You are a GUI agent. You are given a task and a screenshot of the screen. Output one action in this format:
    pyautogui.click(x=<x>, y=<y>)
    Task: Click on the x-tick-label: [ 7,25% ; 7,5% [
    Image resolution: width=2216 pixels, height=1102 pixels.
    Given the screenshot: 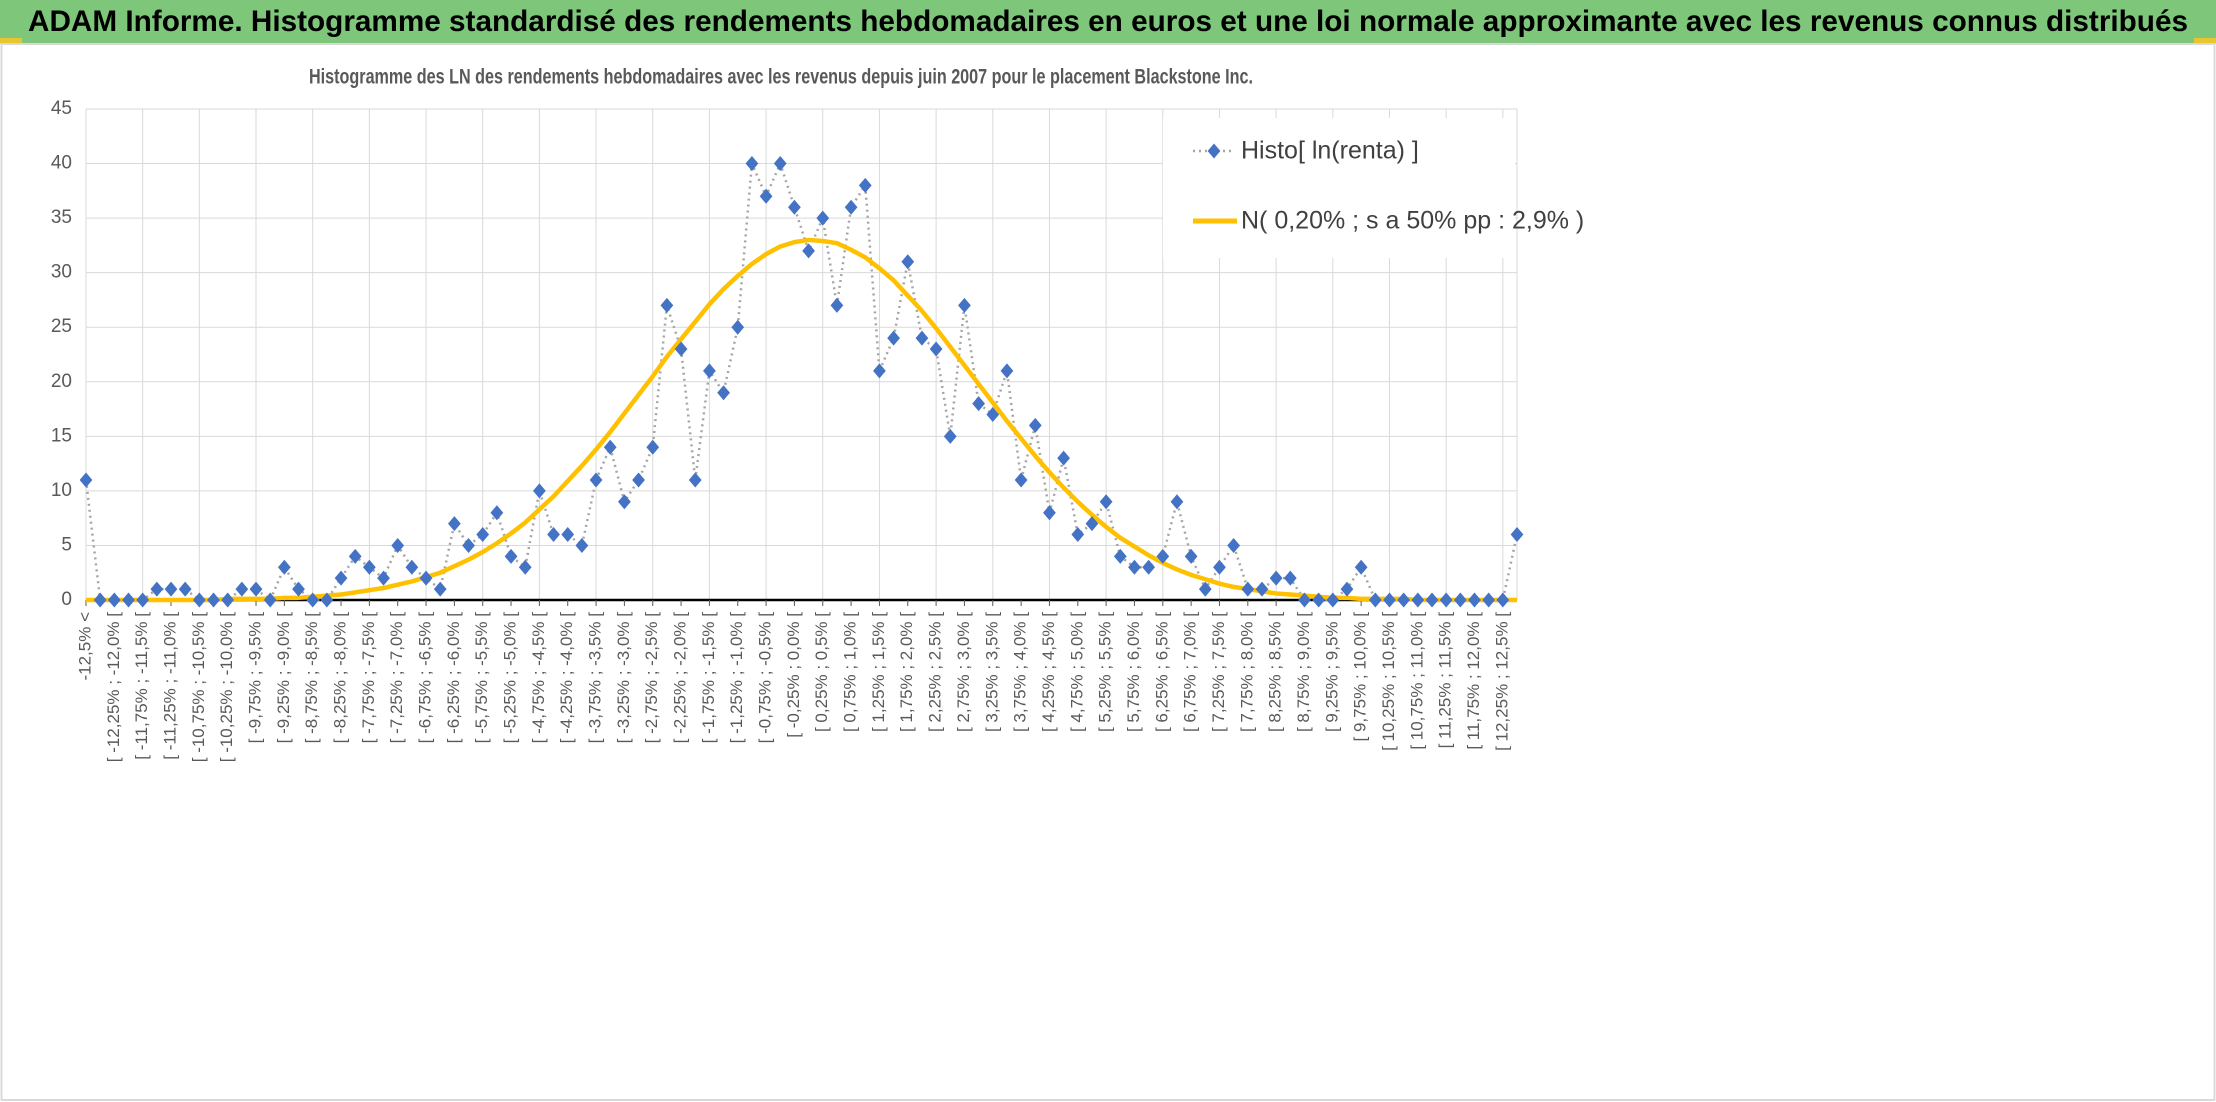 What is the action you would take?
    pyautogui.click(x=1218, y=672)
    